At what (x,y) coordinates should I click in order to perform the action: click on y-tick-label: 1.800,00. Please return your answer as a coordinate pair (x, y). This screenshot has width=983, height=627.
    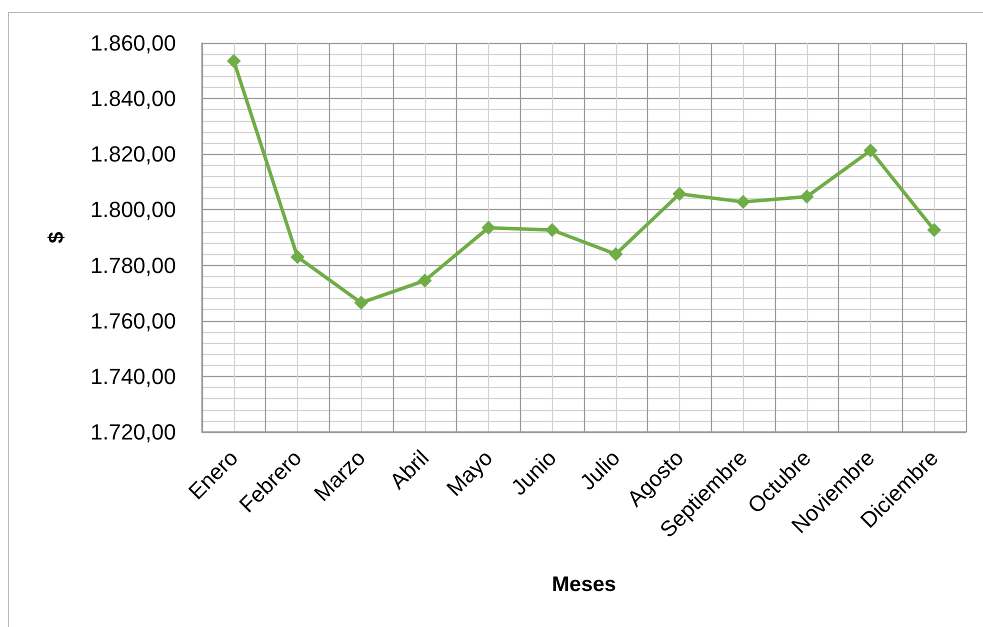
    Looking at the image, I should click on (133, 209).